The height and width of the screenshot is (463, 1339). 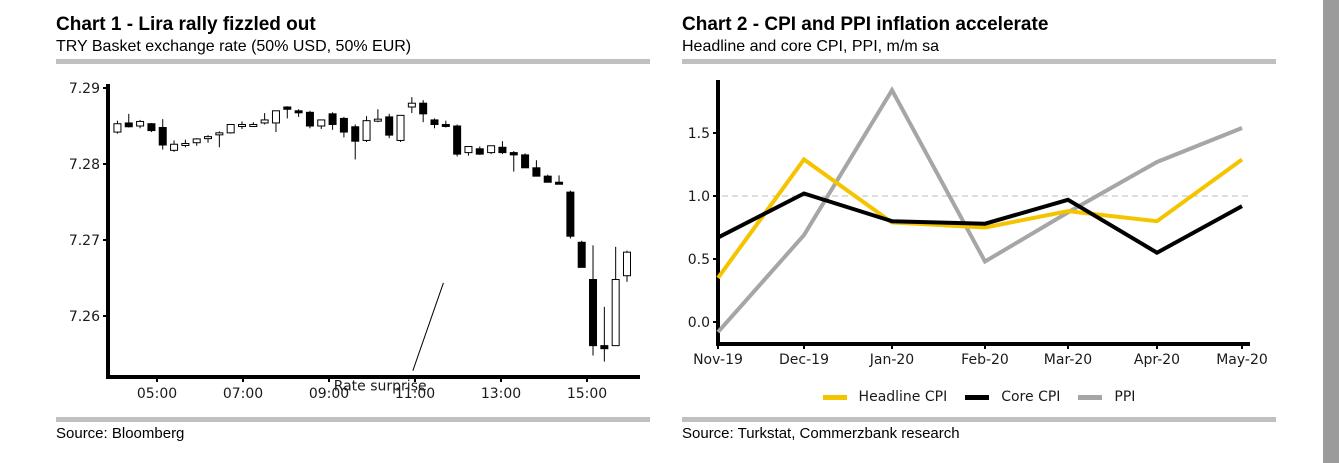 What do you see at coordinates (84, 89) in the screenshot?
I see `y-tick-label: 7.29` at bounding box center [84, 89].